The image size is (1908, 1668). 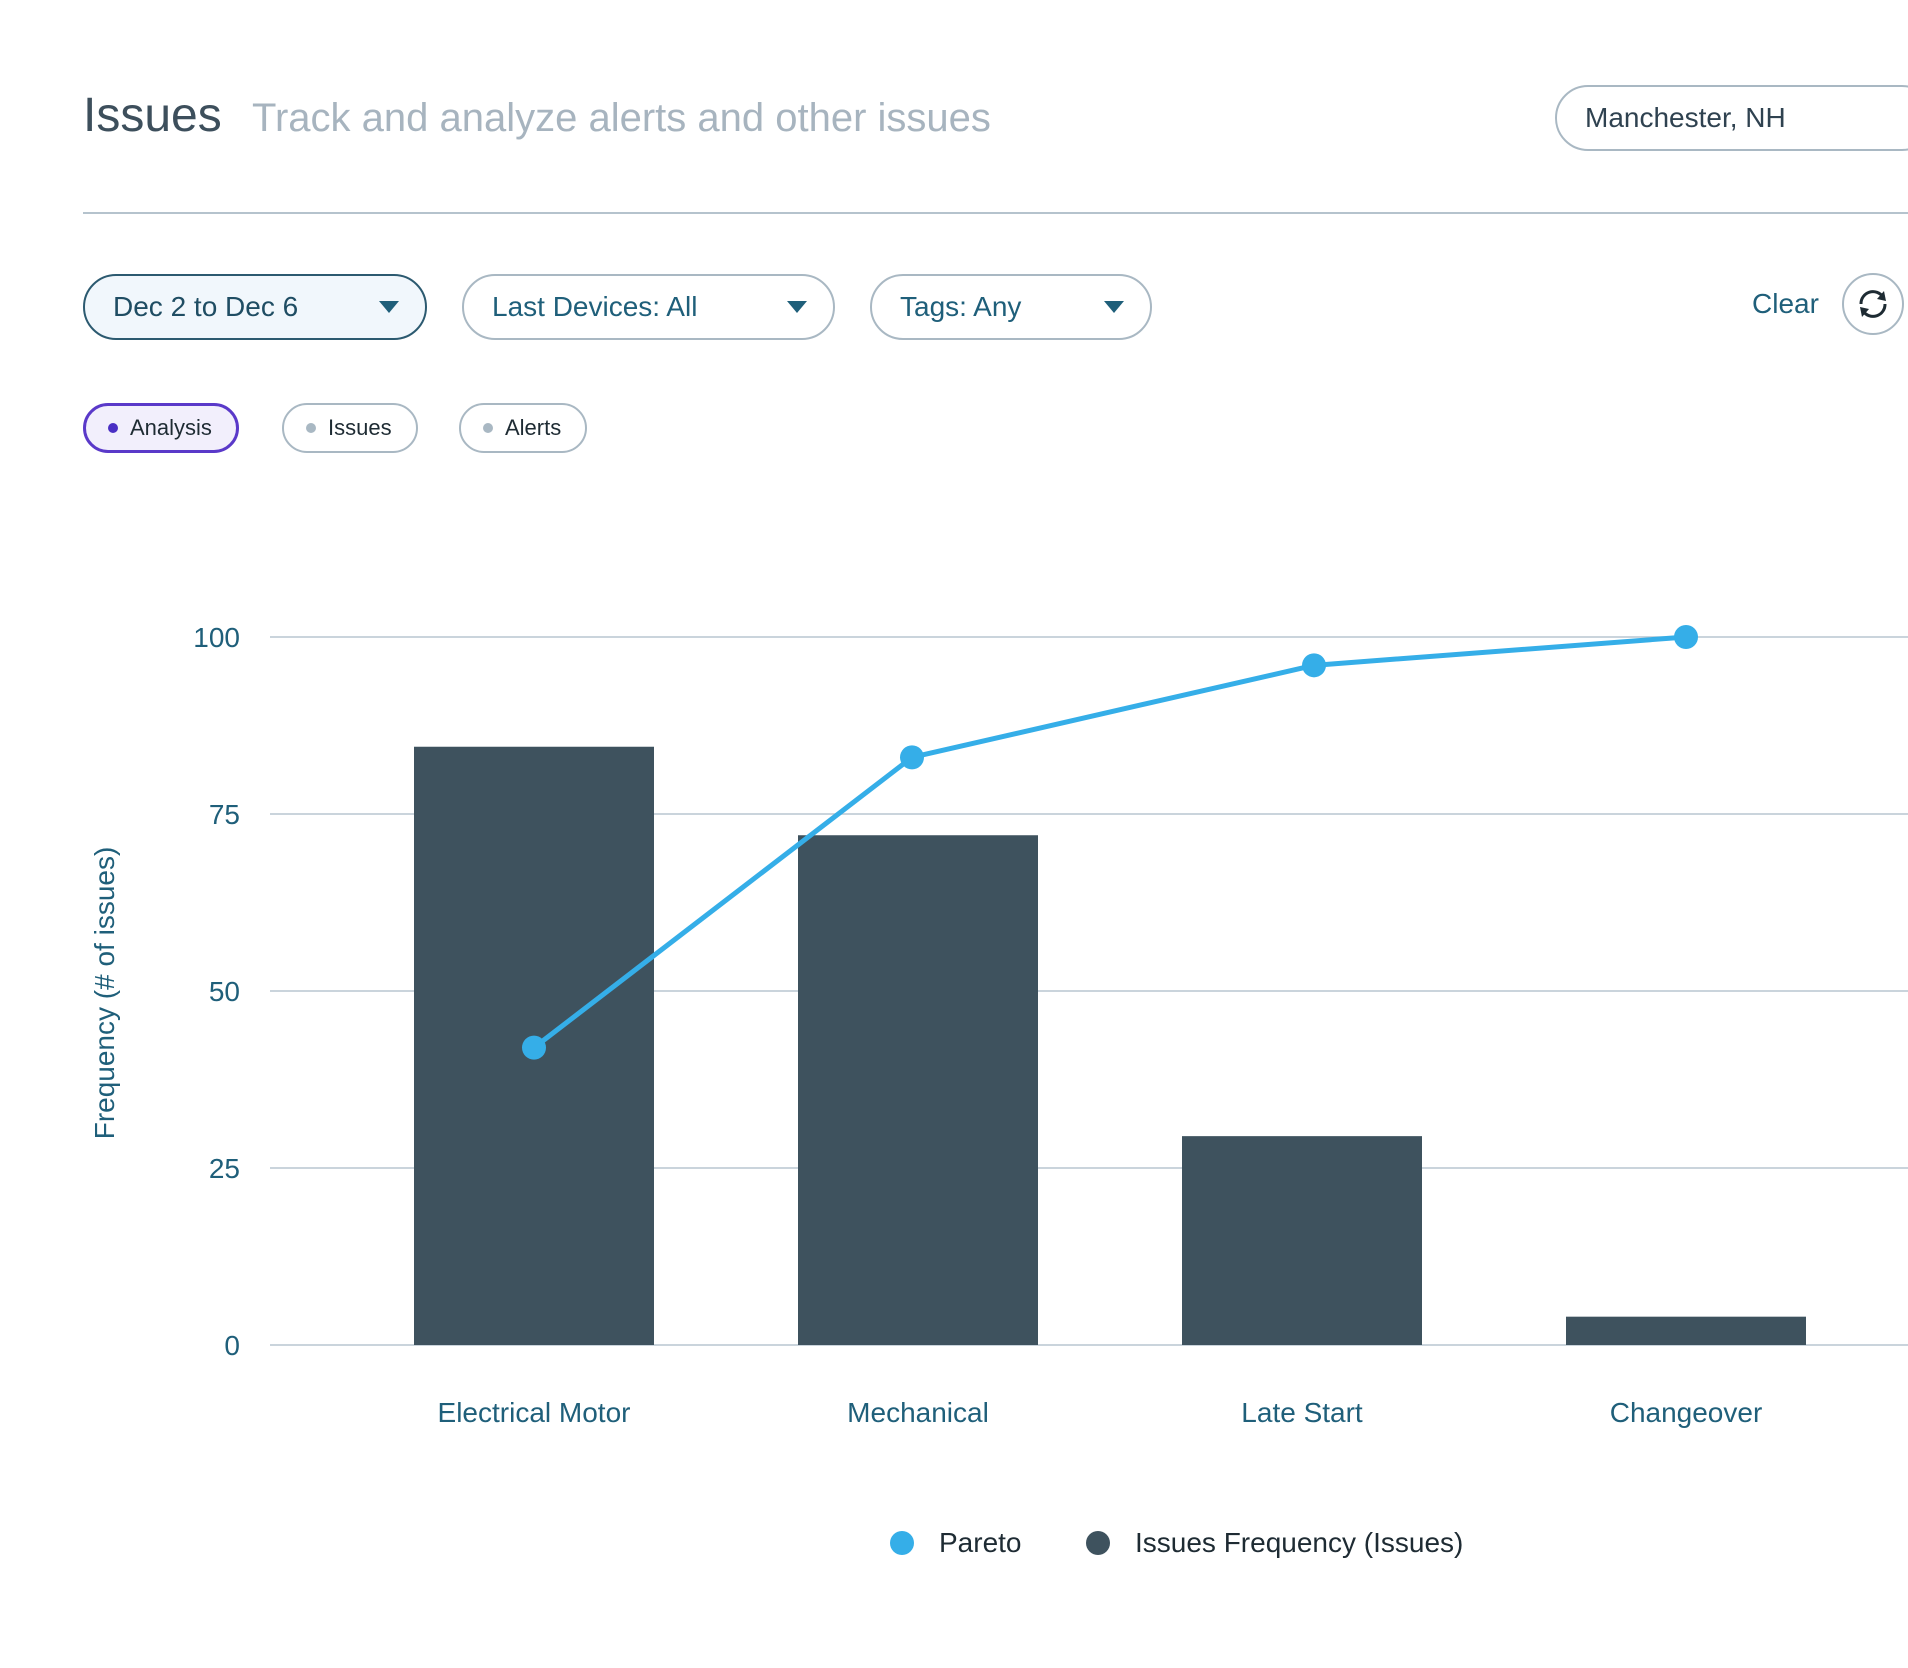 I want to click on location-select-value: Manchester, NH, so click(x=1685, y=117).